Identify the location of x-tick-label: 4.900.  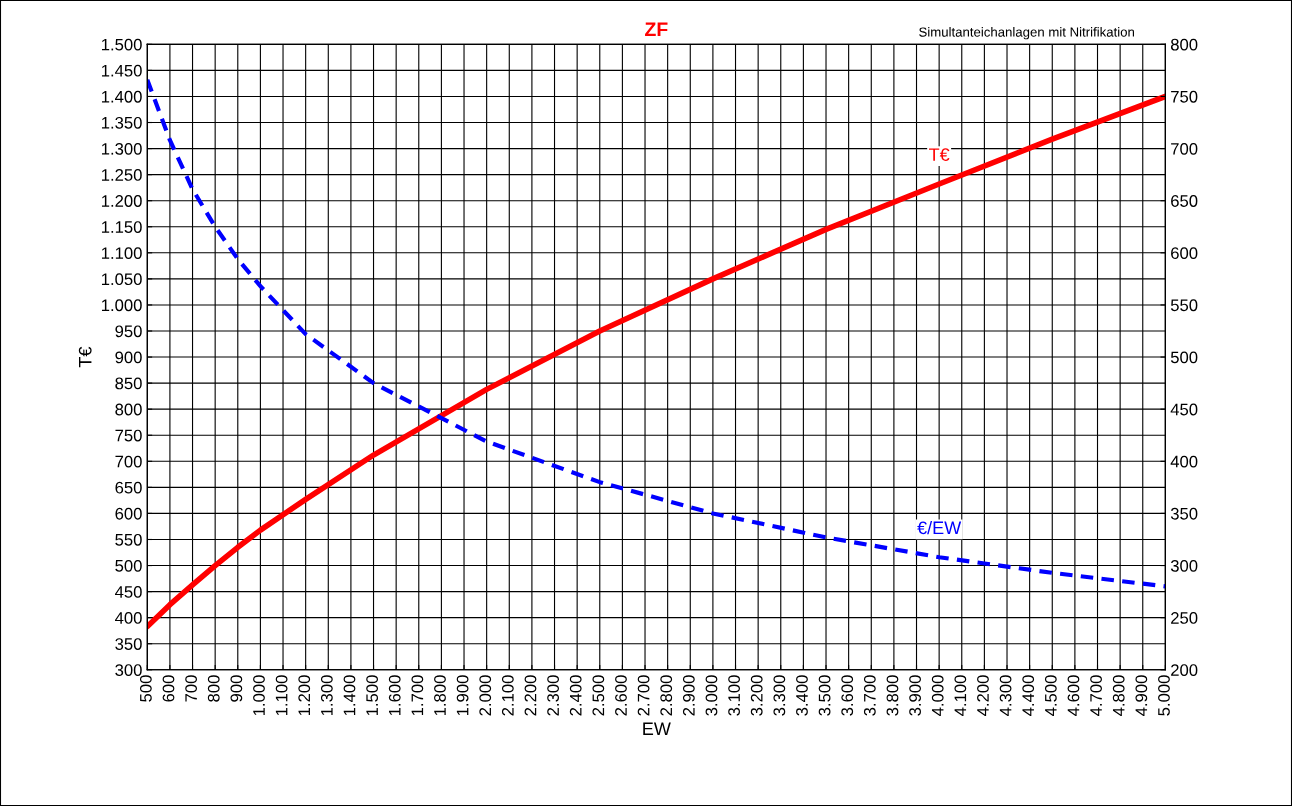
(1141, 695).